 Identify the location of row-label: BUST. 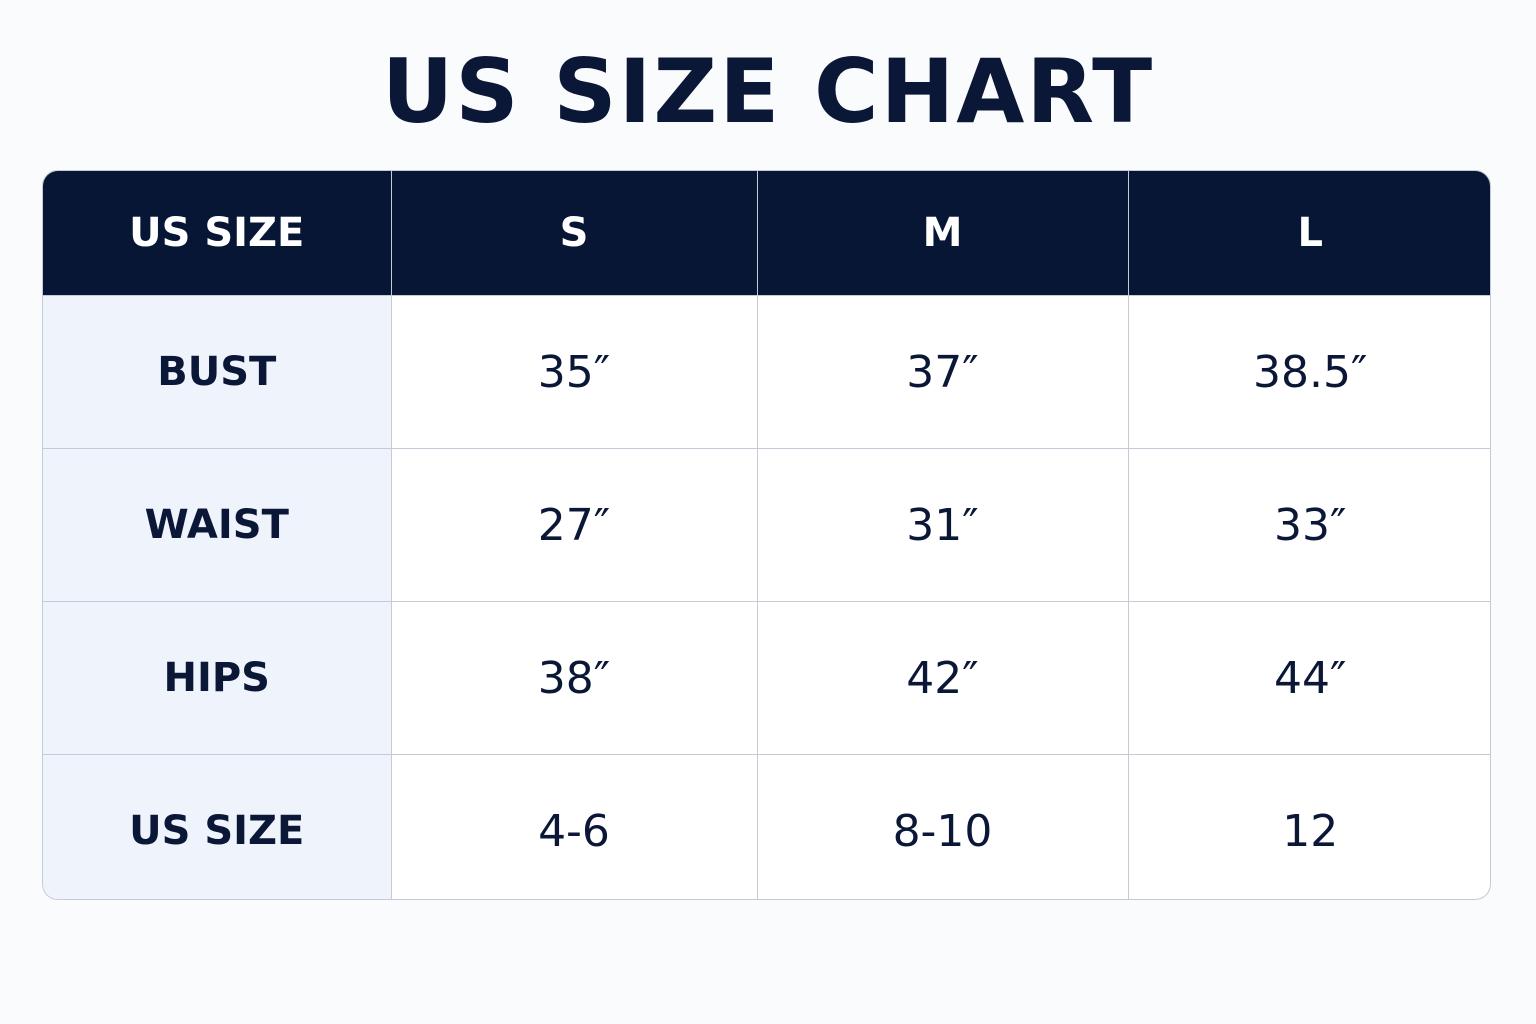
(217, 372).